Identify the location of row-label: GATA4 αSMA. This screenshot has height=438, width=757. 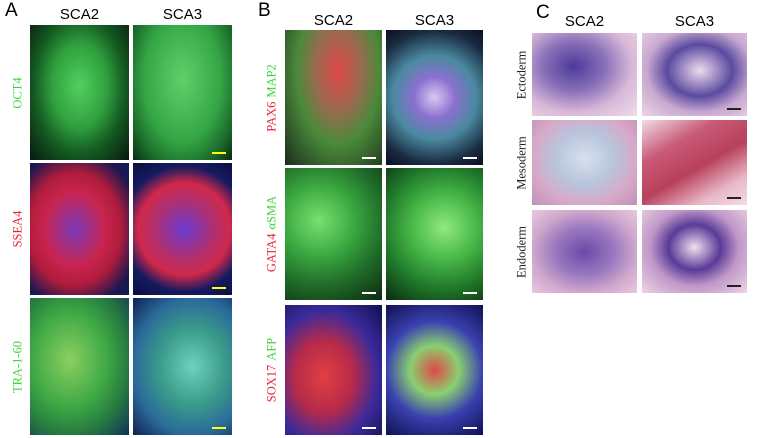
(272, 234).